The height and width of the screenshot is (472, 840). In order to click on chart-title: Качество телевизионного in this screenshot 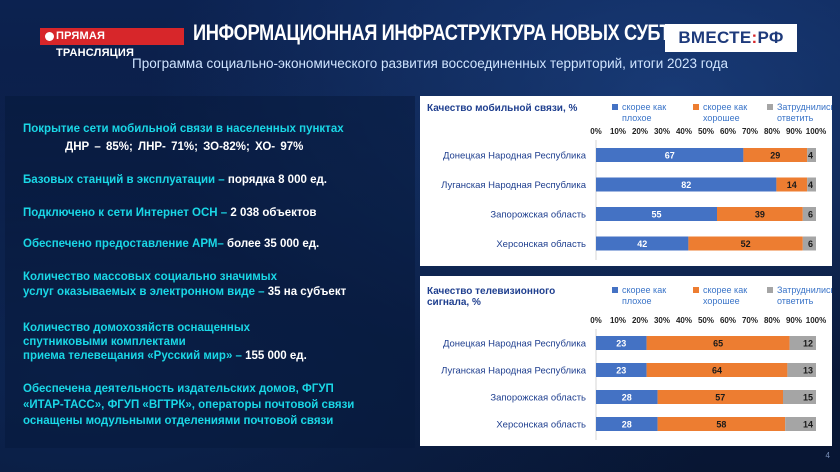, I will do `click(491, 291)`.